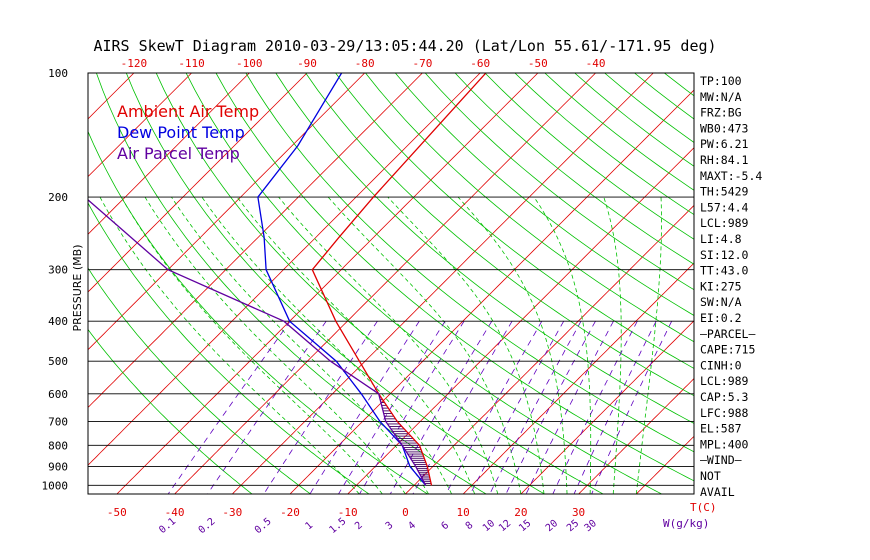 The width and height of the screenshot is (870, 560). What do you see at coordinates (703, 507) in the screenshot?
I see `temp-unit-label: T(C)` at bounding box center [703, 507].